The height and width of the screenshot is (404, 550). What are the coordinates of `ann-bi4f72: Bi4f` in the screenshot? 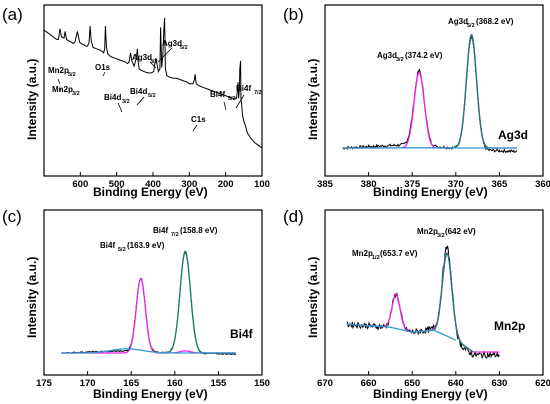 It's located at (243, 88).